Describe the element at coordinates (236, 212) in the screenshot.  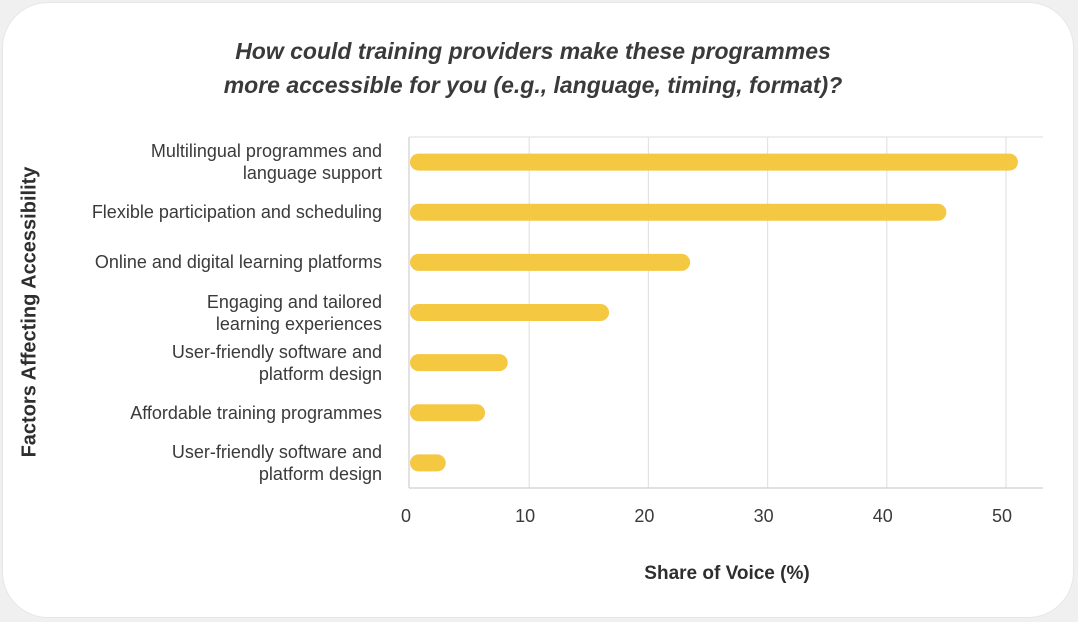
I see `category-label-2: Flexible participation and scheduling` at that location.